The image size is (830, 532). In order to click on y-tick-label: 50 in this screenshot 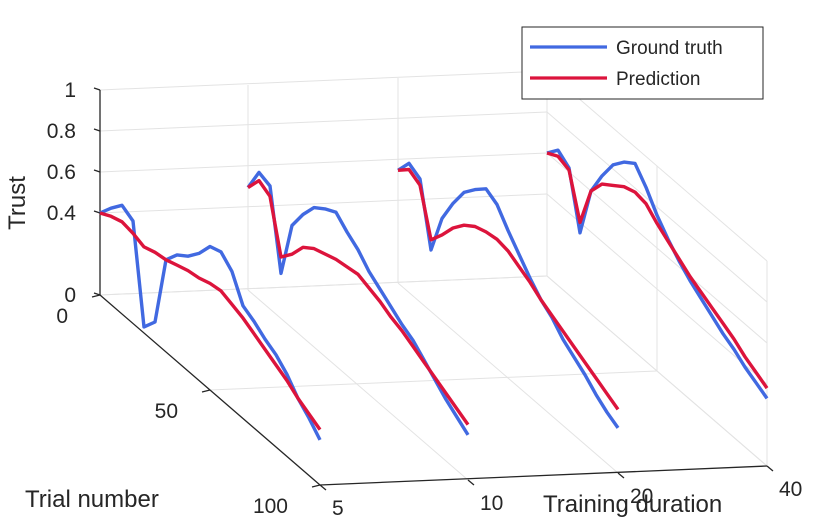, I will do `click(166, 411)`.